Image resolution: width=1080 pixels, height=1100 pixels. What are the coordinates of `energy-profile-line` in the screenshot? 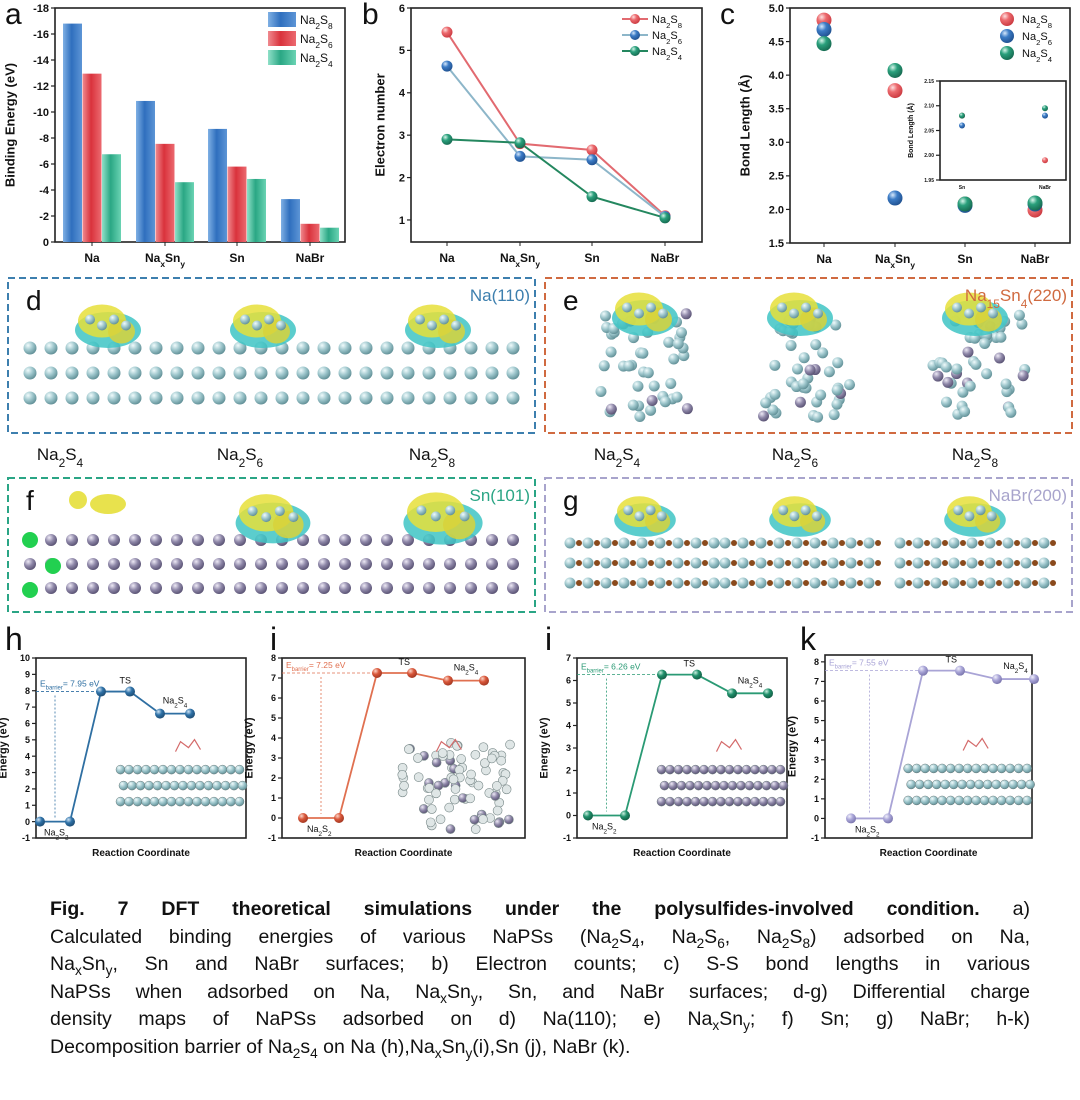 It's located at (393, 745).